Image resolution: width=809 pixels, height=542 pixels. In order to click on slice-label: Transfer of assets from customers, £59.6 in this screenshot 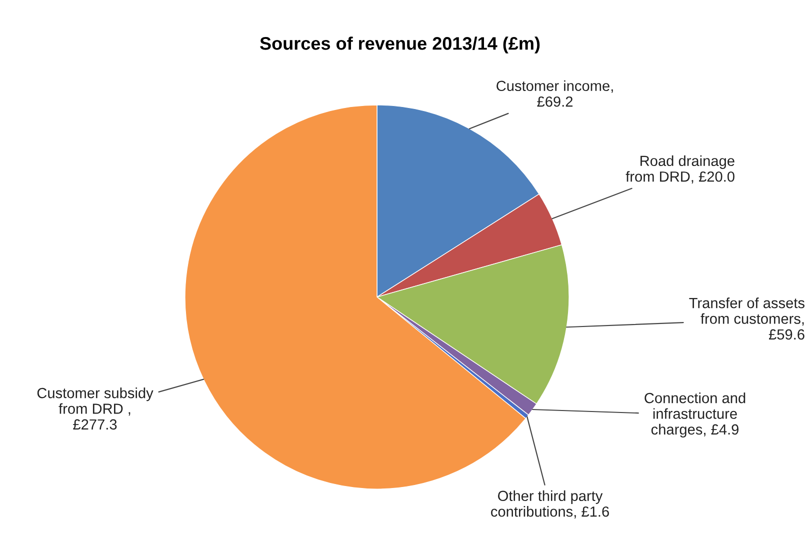, I will do `click(746, 319)`.